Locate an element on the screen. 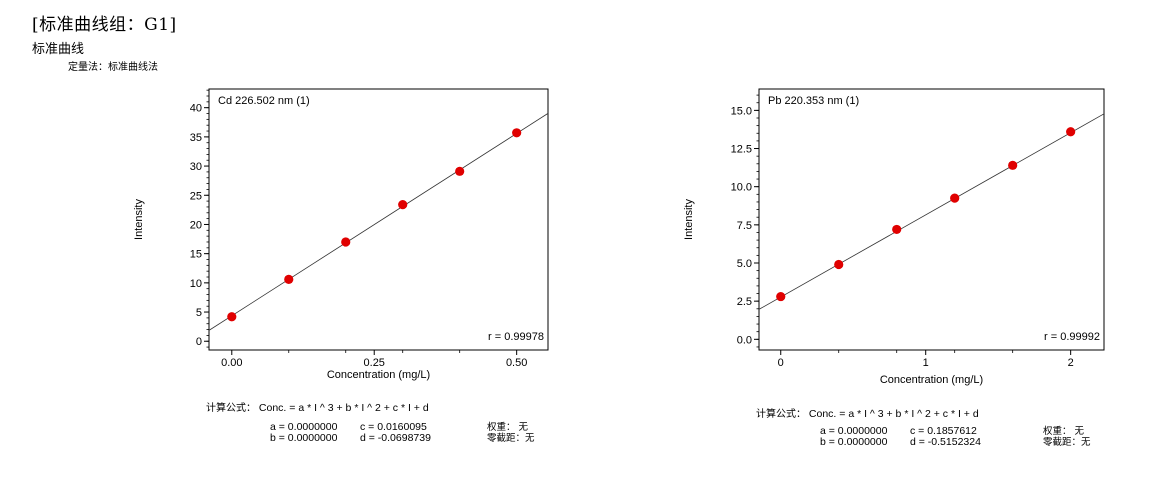  coef-a-pb: a = 0.0000000 is located at coordinates (854, 431).